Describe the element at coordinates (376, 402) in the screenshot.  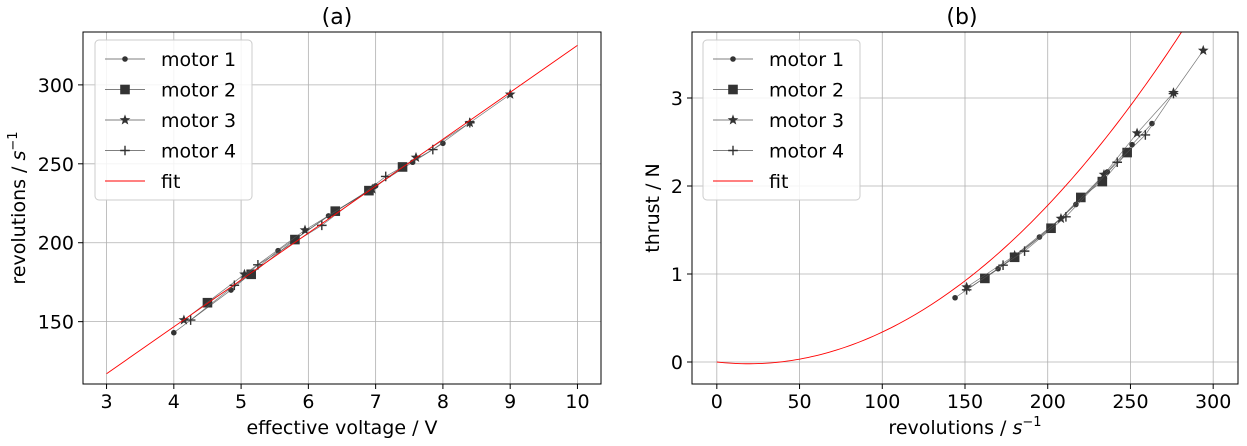
I see `x-tick-label: 7` at that location.